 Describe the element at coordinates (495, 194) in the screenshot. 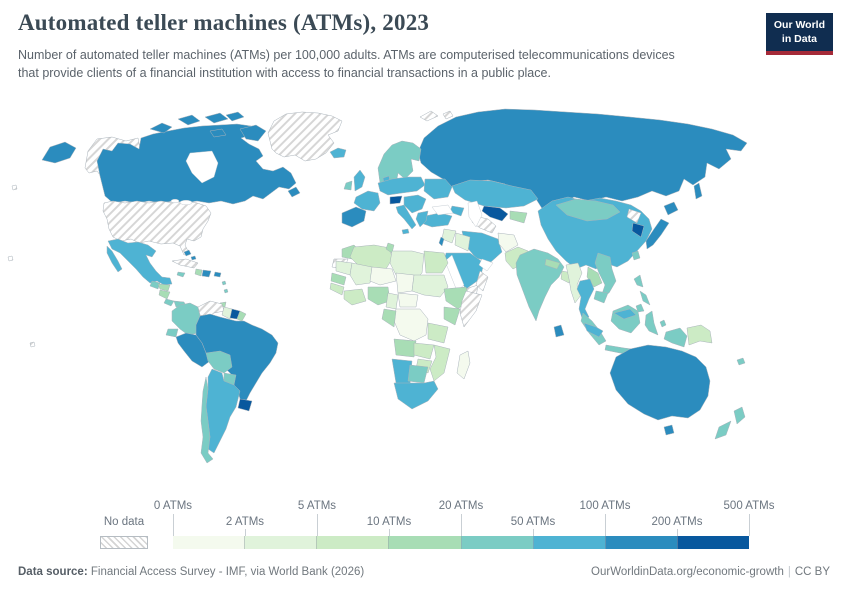

I see `country-kazakhstan` at that location.